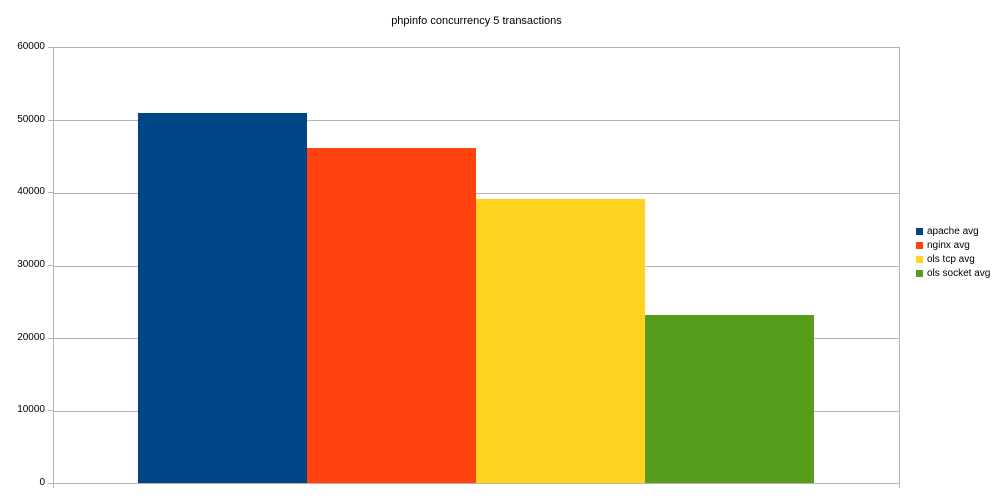  I want to click on legend-label: apache avg, so click(953, 231).